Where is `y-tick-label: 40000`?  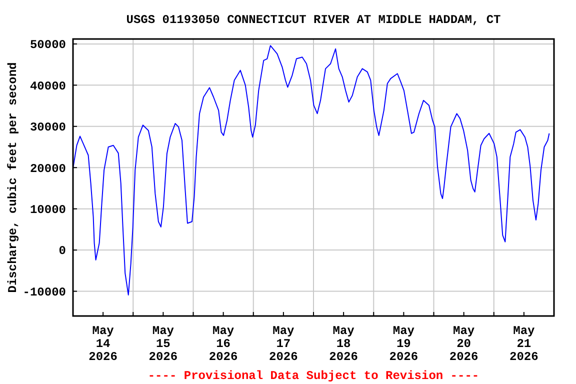 y-tick-label: 40000 is located at coordinates (48, 86).